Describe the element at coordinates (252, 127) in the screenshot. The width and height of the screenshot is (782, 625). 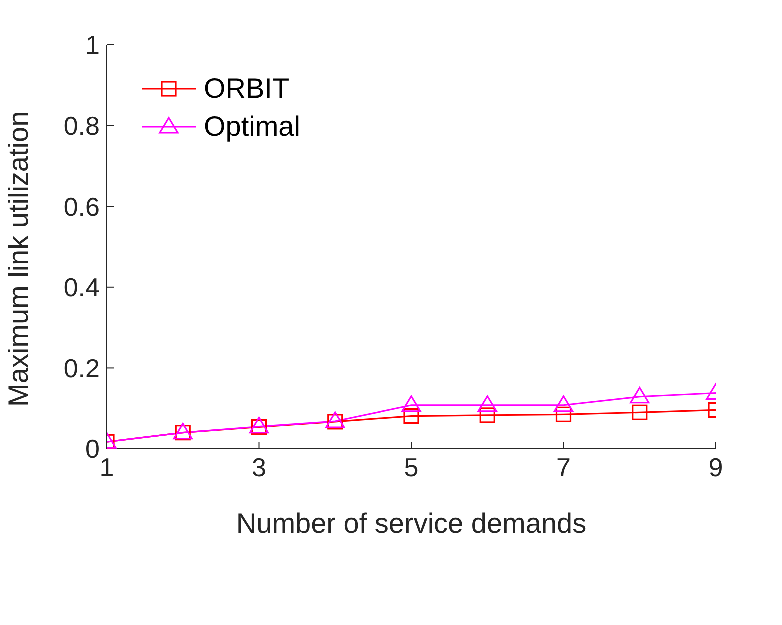
I see `legend-label: Optimal` at that location.